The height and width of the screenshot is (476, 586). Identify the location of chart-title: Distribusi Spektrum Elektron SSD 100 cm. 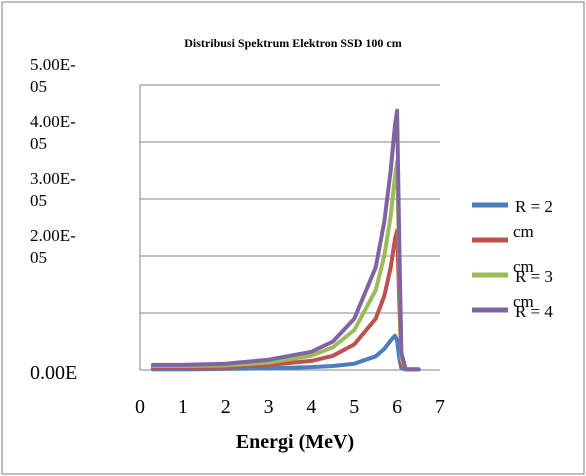
(292, 43).